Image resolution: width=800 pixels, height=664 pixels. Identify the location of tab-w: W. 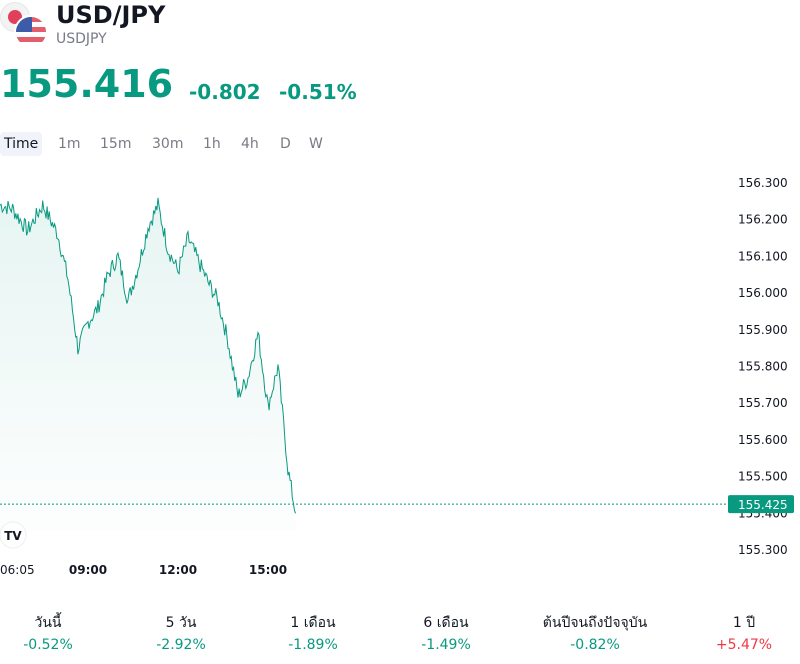
(316, 144).